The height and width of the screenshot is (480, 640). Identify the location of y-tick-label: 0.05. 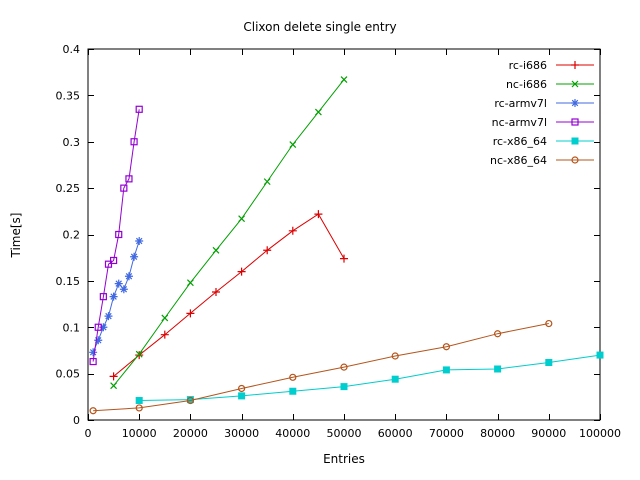
(68, 374).